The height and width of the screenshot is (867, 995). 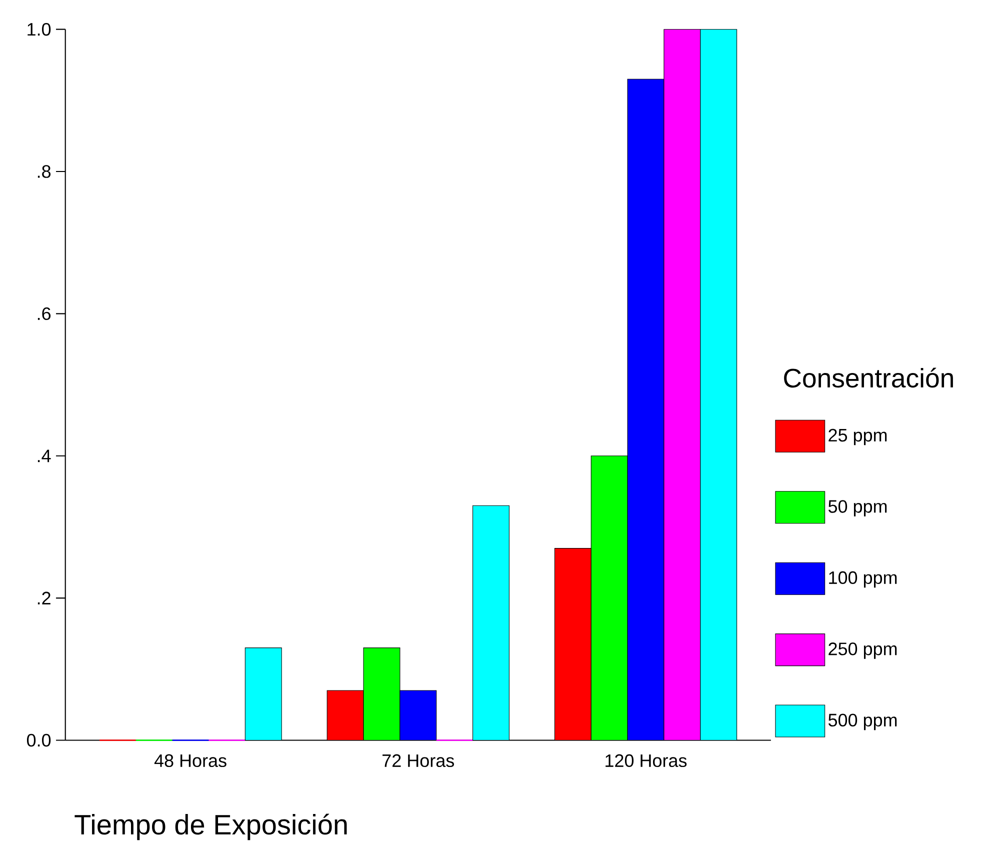 I want to click on x-tick-label: 120 Horas, so click(x=646, y=761).